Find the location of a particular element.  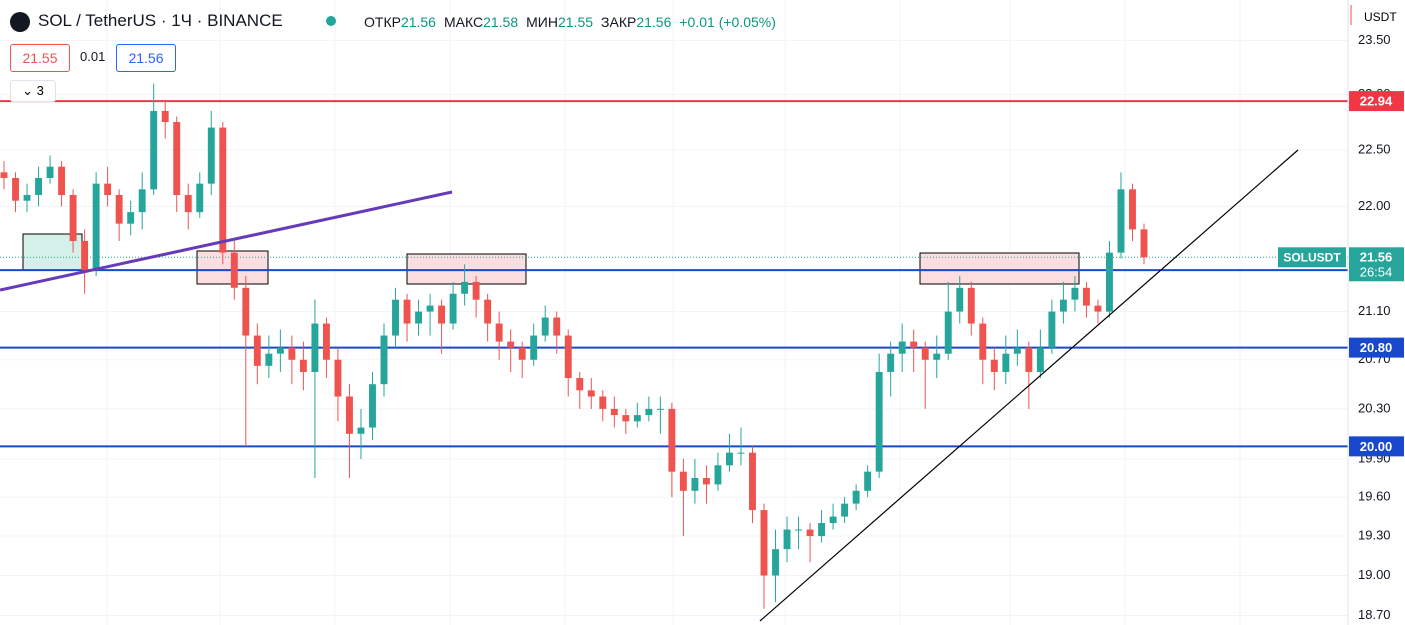

ohlc-label: ОТКР is located at coordinates (382, 22).